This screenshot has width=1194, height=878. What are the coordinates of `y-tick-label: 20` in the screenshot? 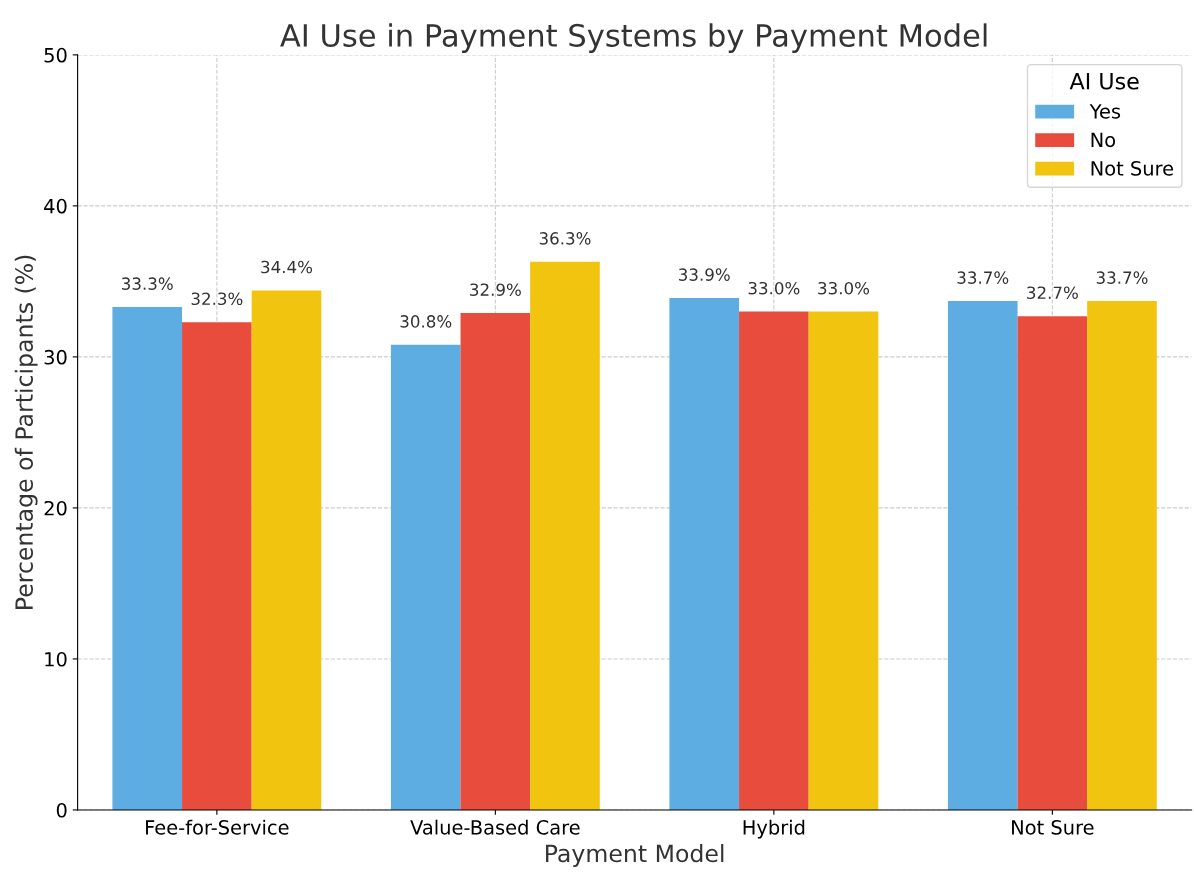 It's located at (55, 508).